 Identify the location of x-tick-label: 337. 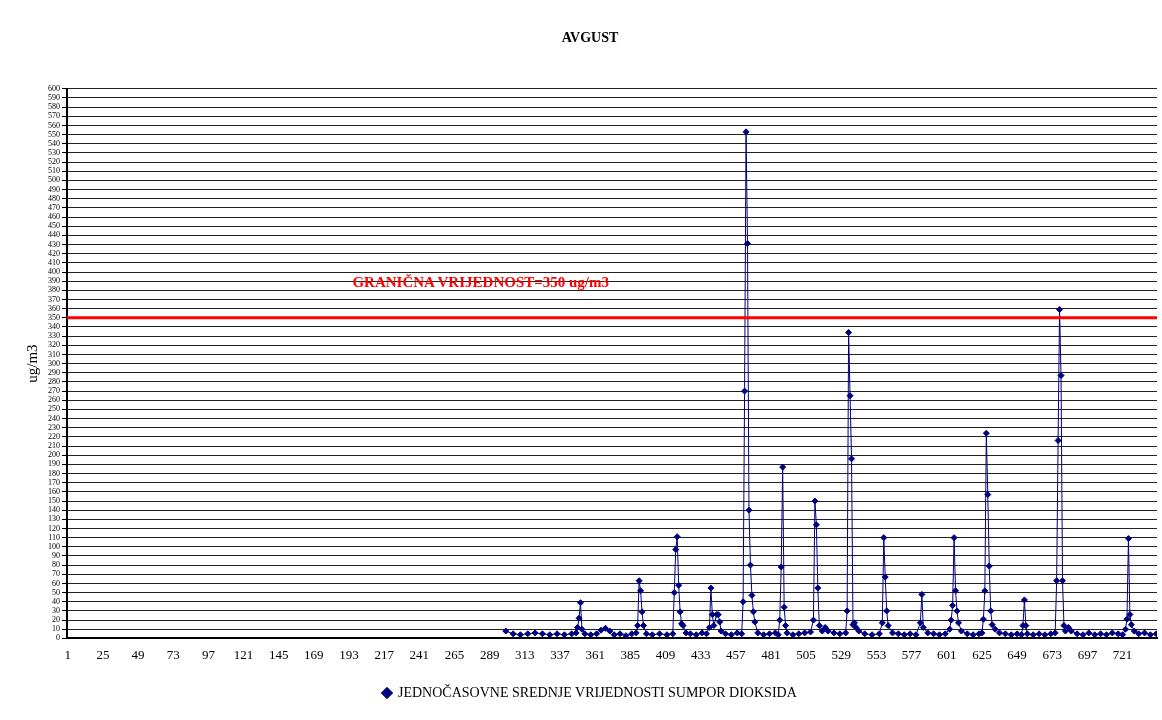
(560, 654).